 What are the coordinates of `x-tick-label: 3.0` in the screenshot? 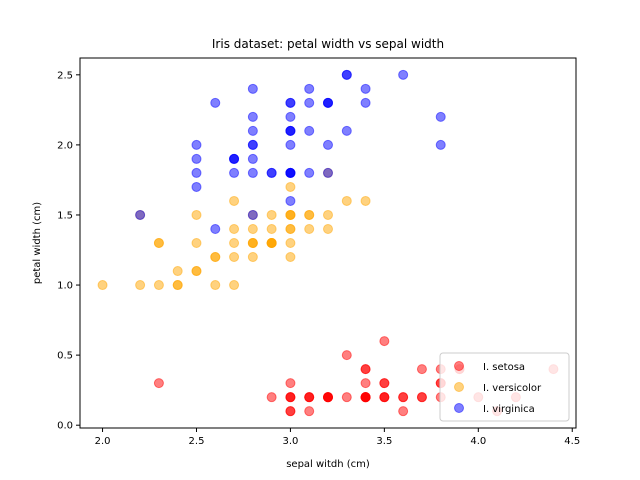 It's located at (290, 441).